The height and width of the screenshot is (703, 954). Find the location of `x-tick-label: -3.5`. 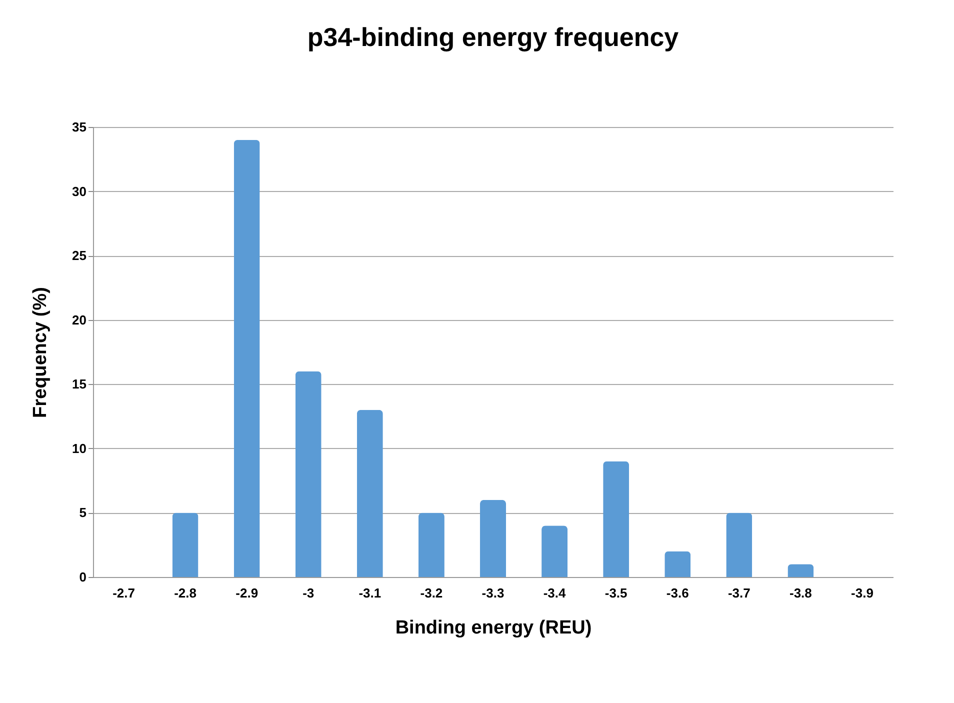

x-tick-label: -3.5 is located at coordinates (616, 593).